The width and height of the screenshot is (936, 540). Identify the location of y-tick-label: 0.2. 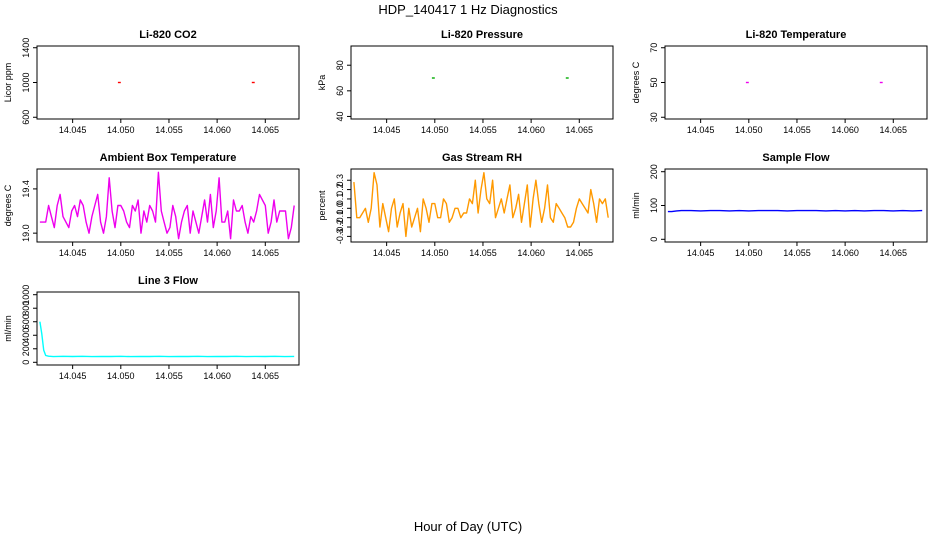
(340, 189).